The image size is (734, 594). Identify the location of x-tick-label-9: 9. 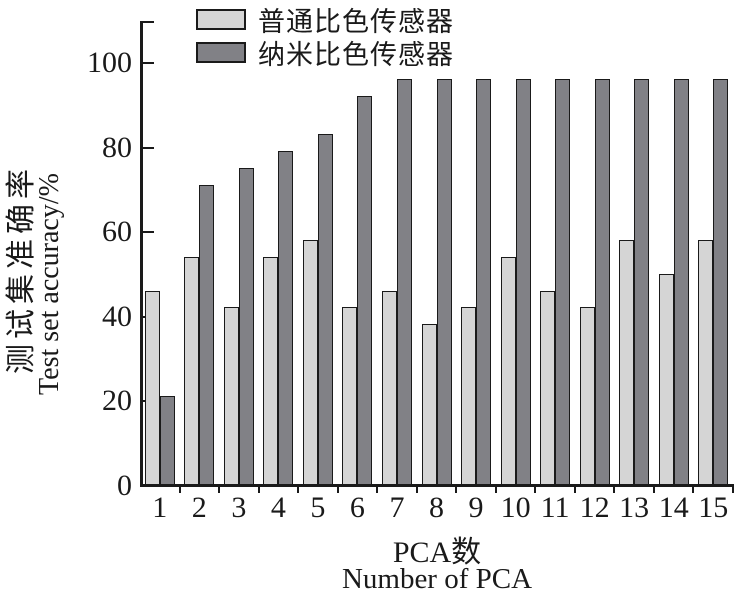
(476, 507).